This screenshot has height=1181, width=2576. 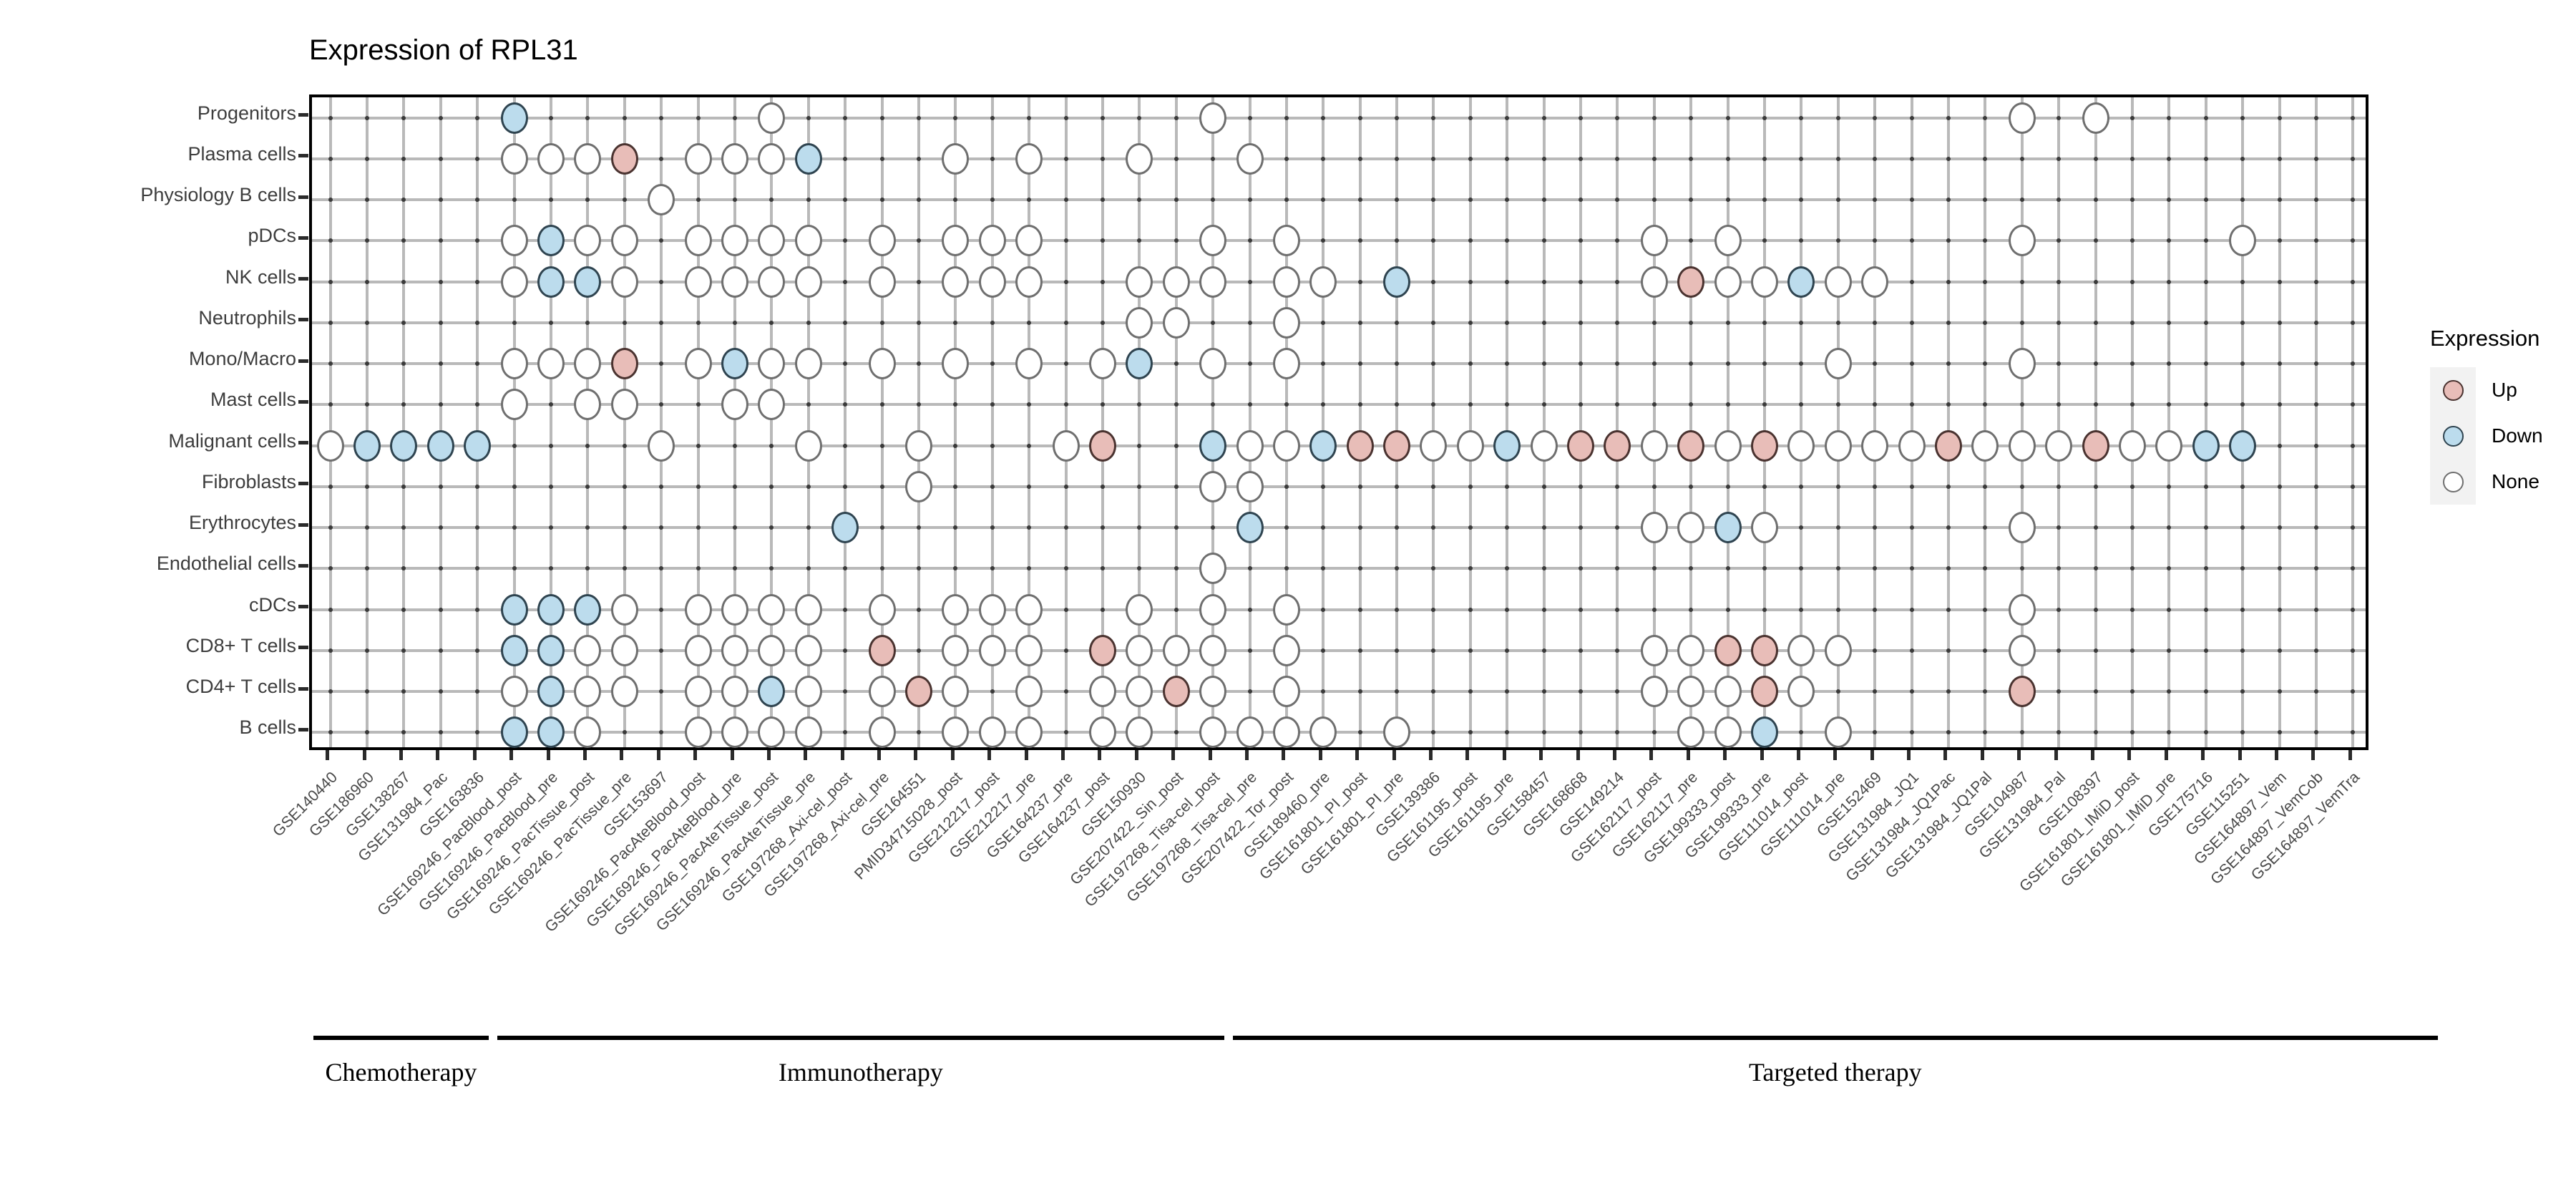 What do you see at coordinates (2486, 390) in the screenshot?
I see `legend-item: Up` at bounding box center [2486, 390].